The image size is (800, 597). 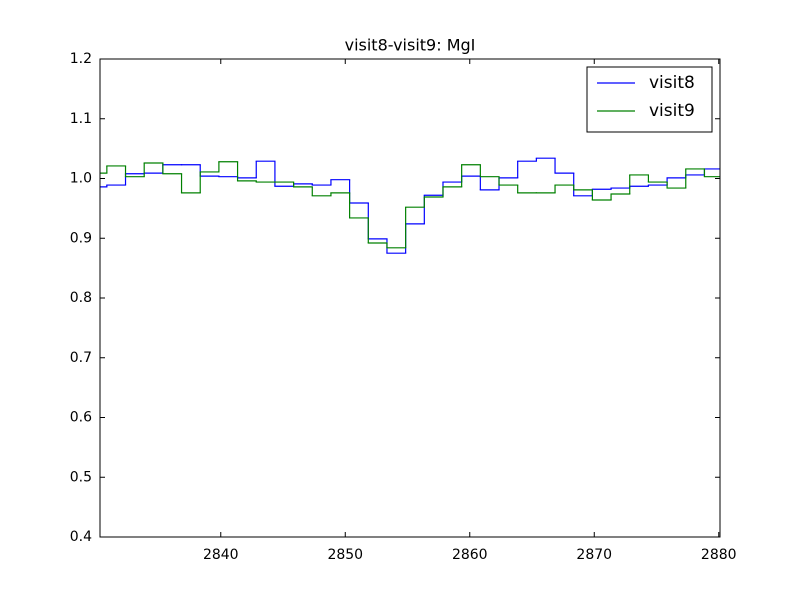 I want to click on chart-title: visit8-visit9: MgI, so click(x=410, y=45).